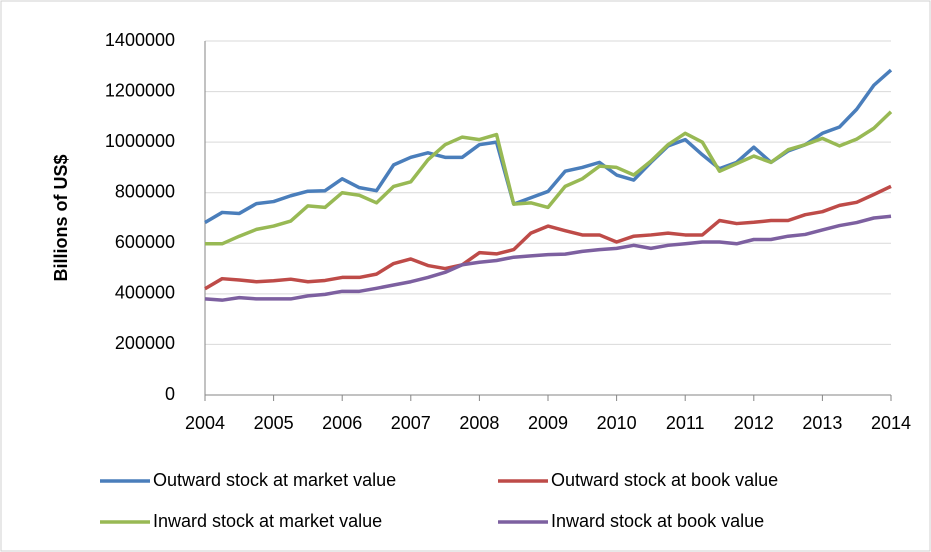 Image resolution: width=931 pixels, height=552 pixels. Describe the element at coordinates (822, 423) in the screenshot. I see `x-tick-label: 2013` at that location.